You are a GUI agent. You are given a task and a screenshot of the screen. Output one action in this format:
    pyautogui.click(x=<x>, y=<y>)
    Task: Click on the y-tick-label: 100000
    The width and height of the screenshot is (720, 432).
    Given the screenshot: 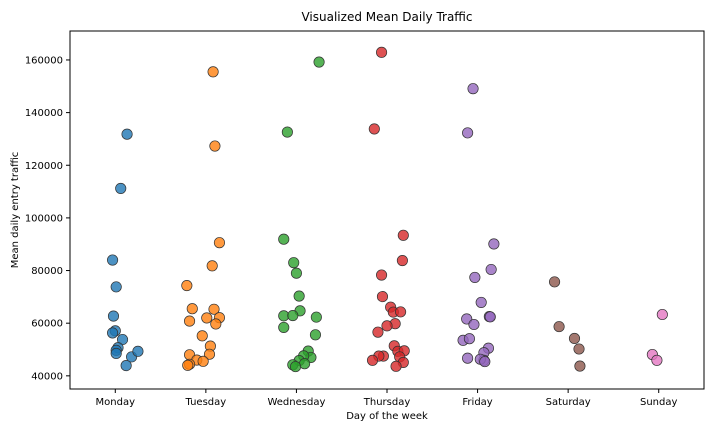 What is the action you would take?
    pyautogui.click(x=44, y=218)
    